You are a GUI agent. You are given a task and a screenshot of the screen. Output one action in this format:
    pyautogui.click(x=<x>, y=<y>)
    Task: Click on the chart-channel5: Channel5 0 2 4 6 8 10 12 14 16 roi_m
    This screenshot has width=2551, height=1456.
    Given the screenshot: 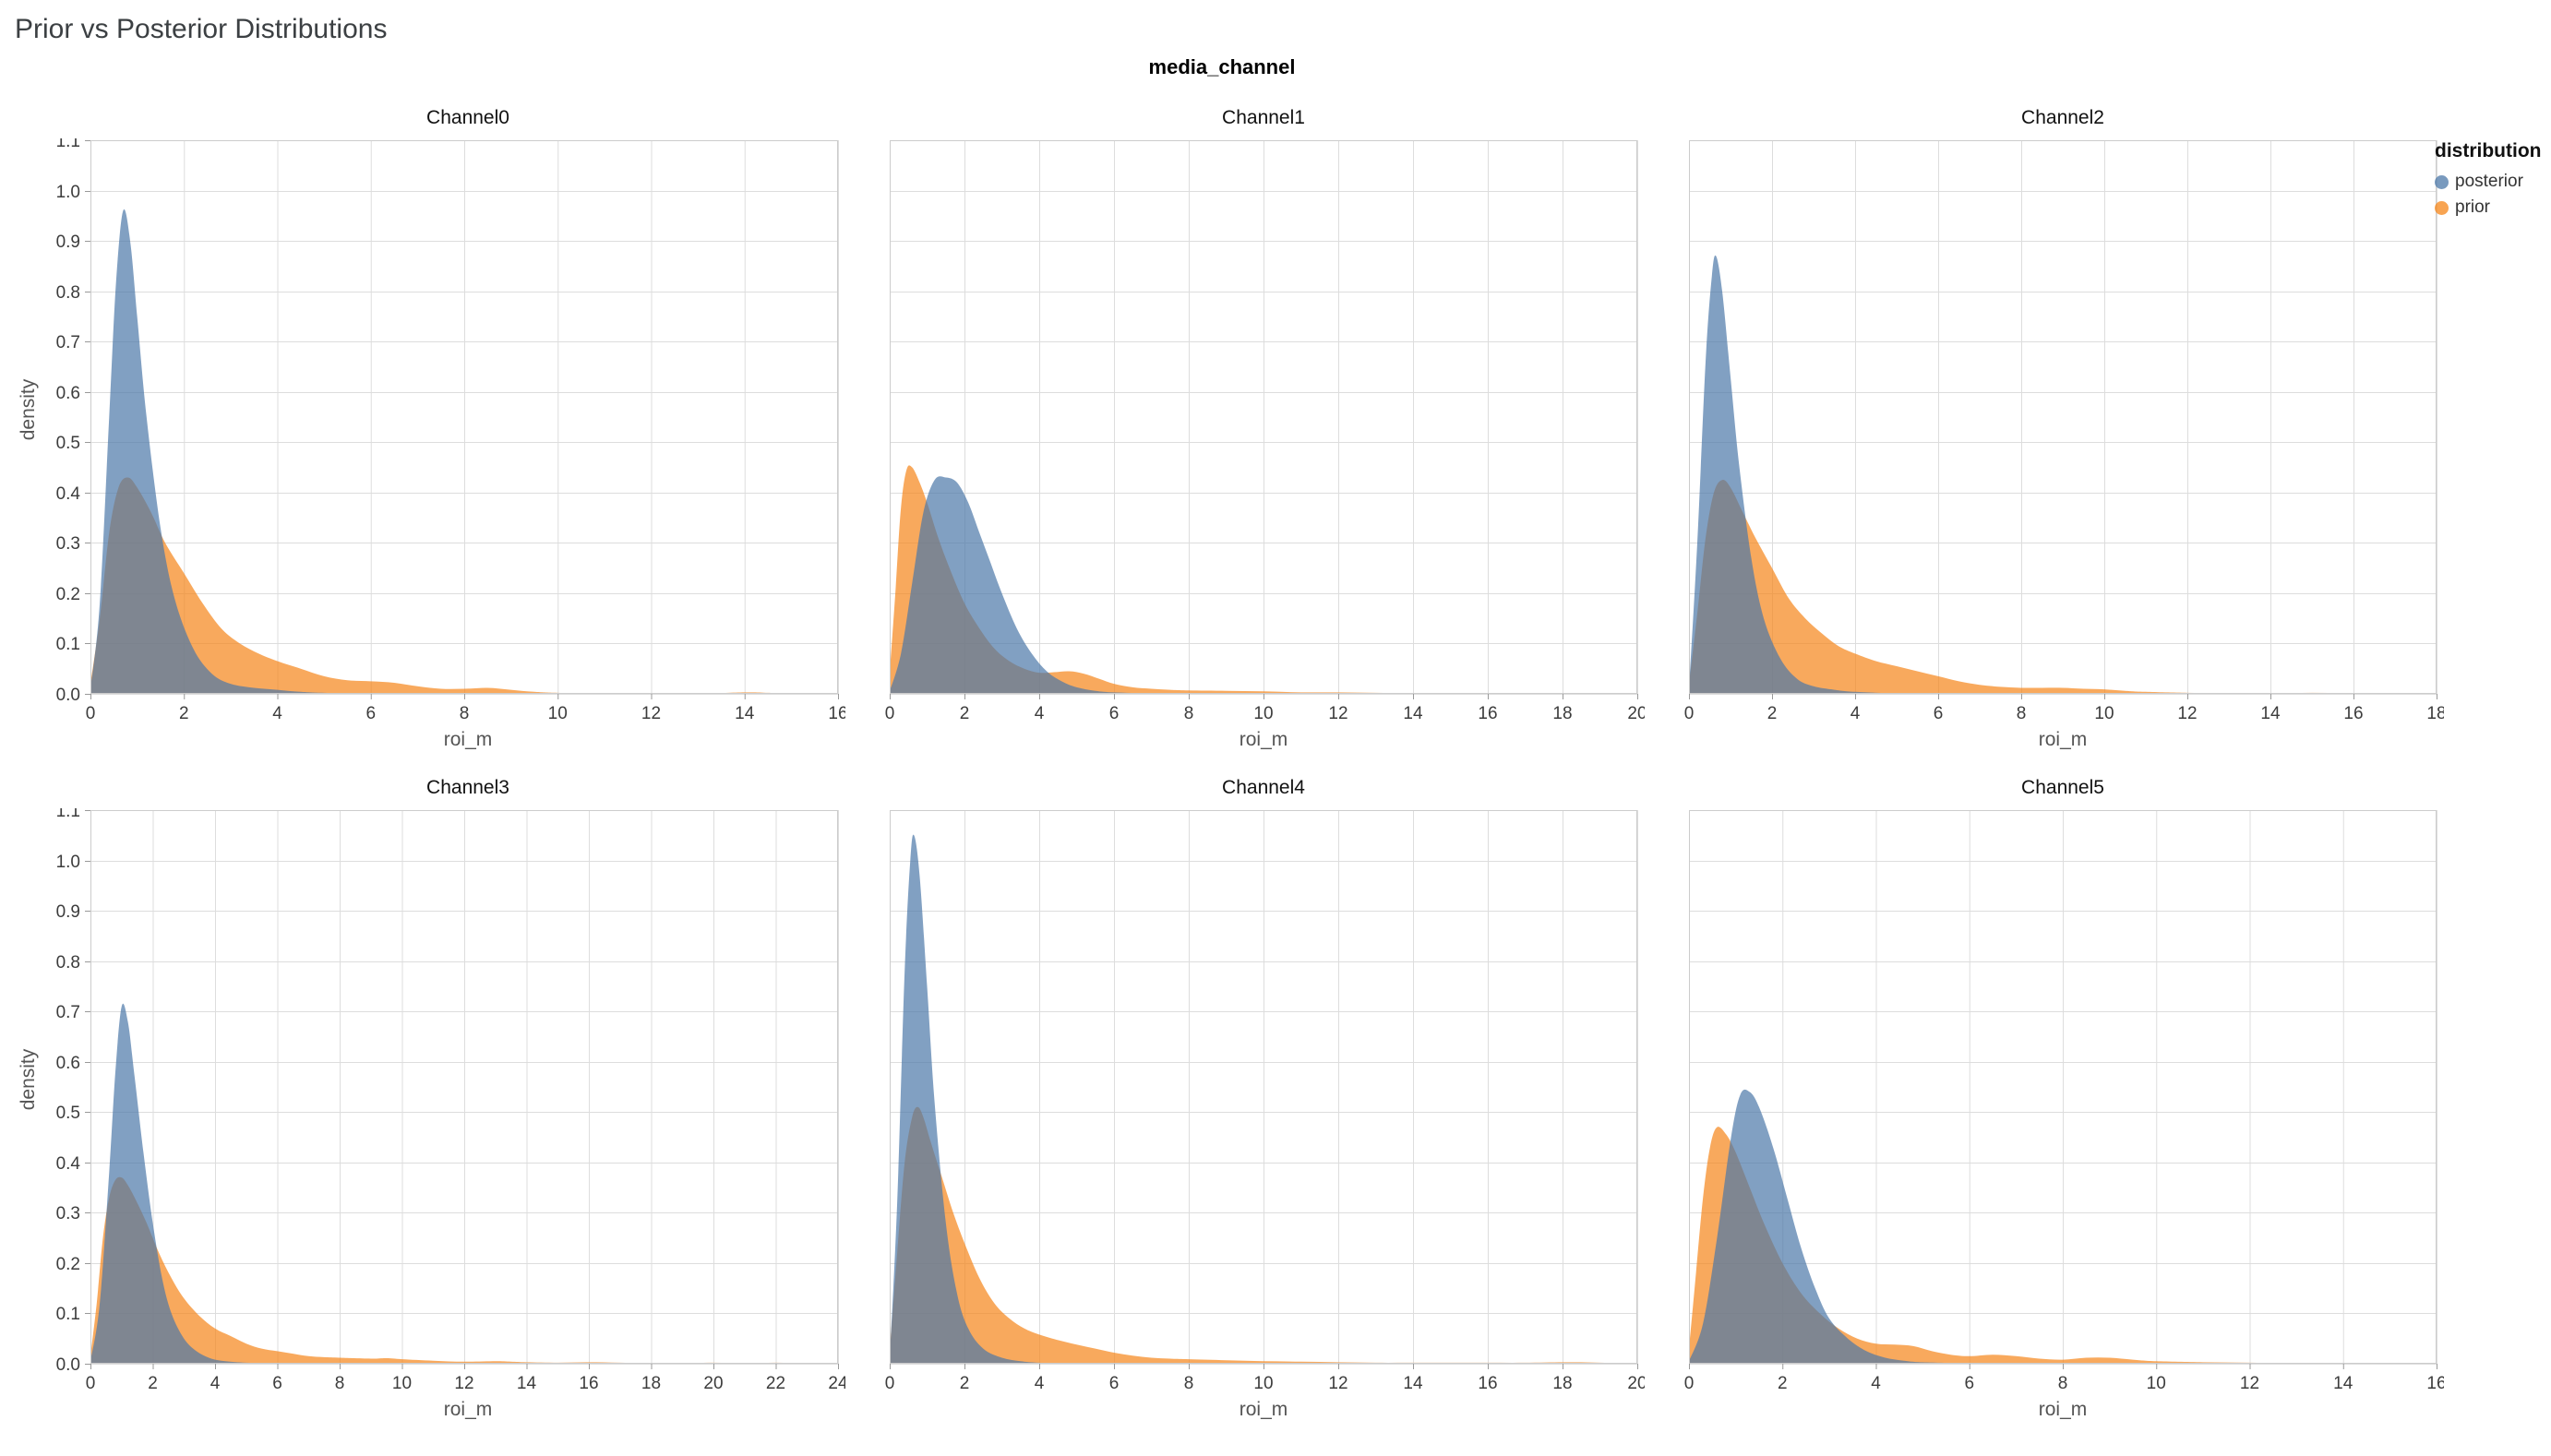 What is the action you would take?
    pyautogui.click(x=2063, y=1100)
    